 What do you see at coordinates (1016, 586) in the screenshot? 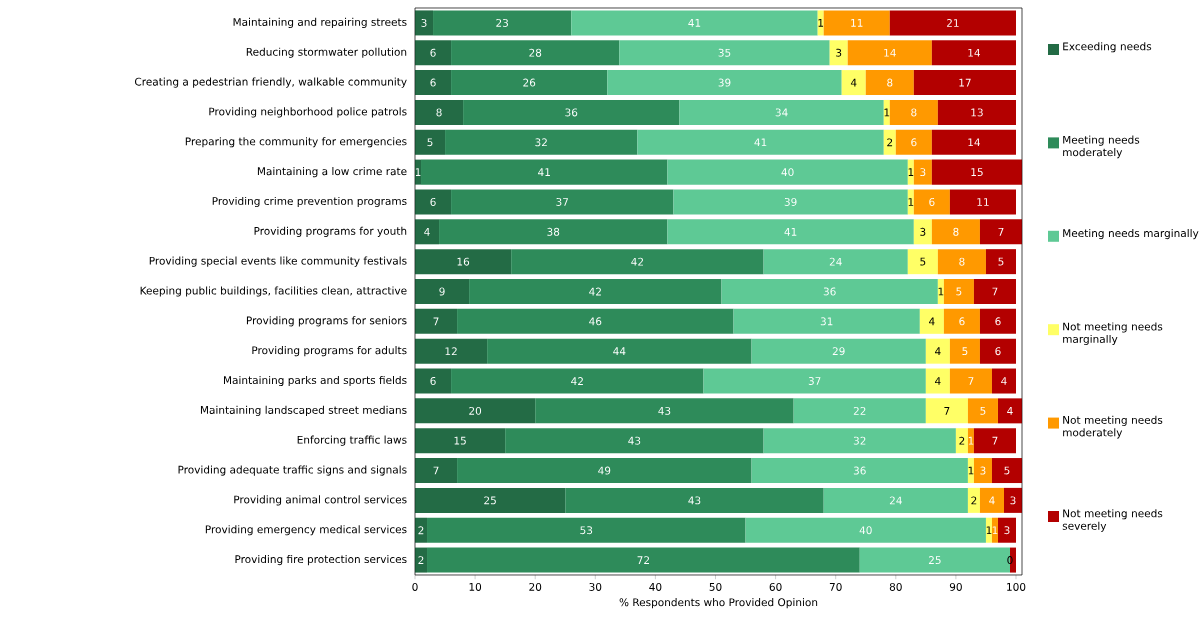
I see `x-tick-label: 100` at bounding box center [1016, 586].